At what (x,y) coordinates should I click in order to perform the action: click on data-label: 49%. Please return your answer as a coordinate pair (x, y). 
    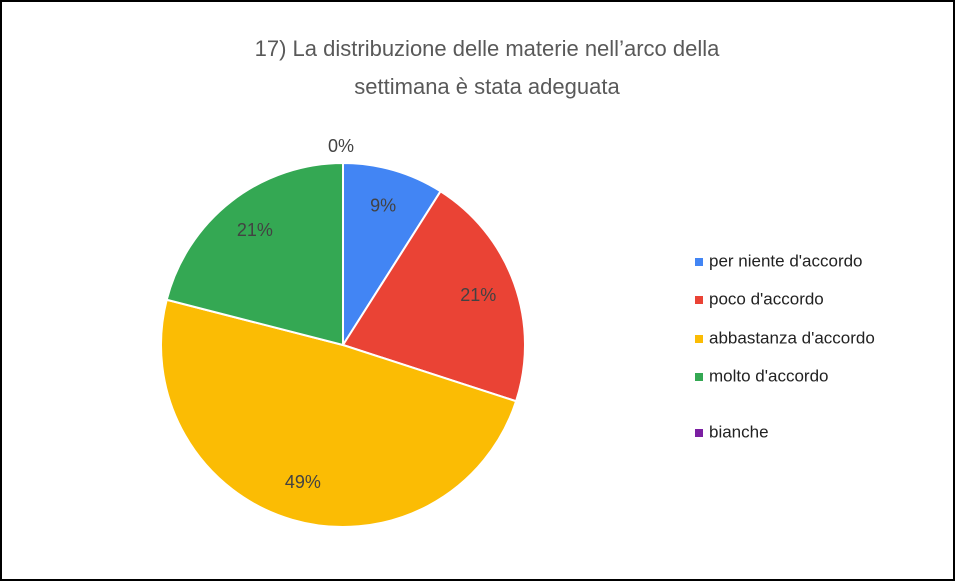
    Looking at the image, I should click on (303, 482).